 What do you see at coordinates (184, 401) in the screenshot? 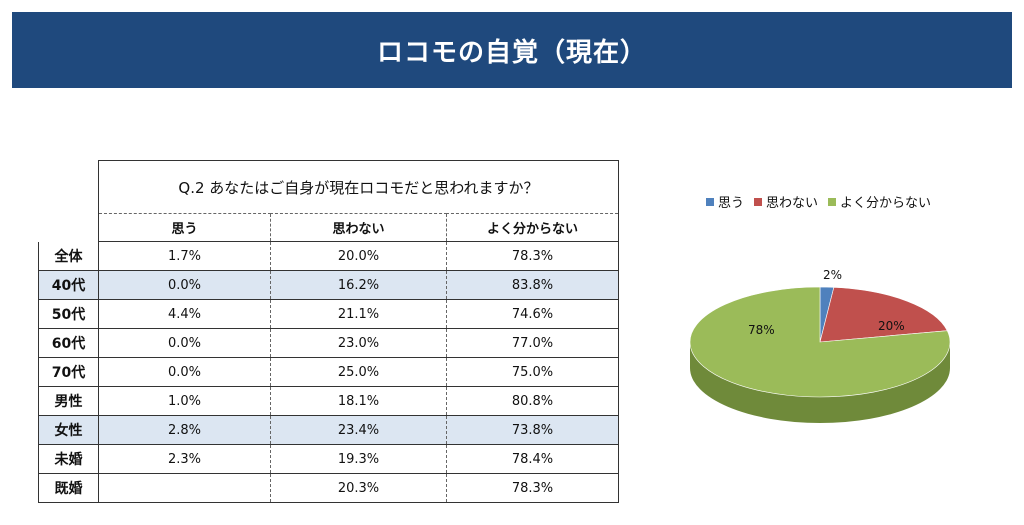
I see `table-cell: 1.0%` at bounding box center [184, 401].